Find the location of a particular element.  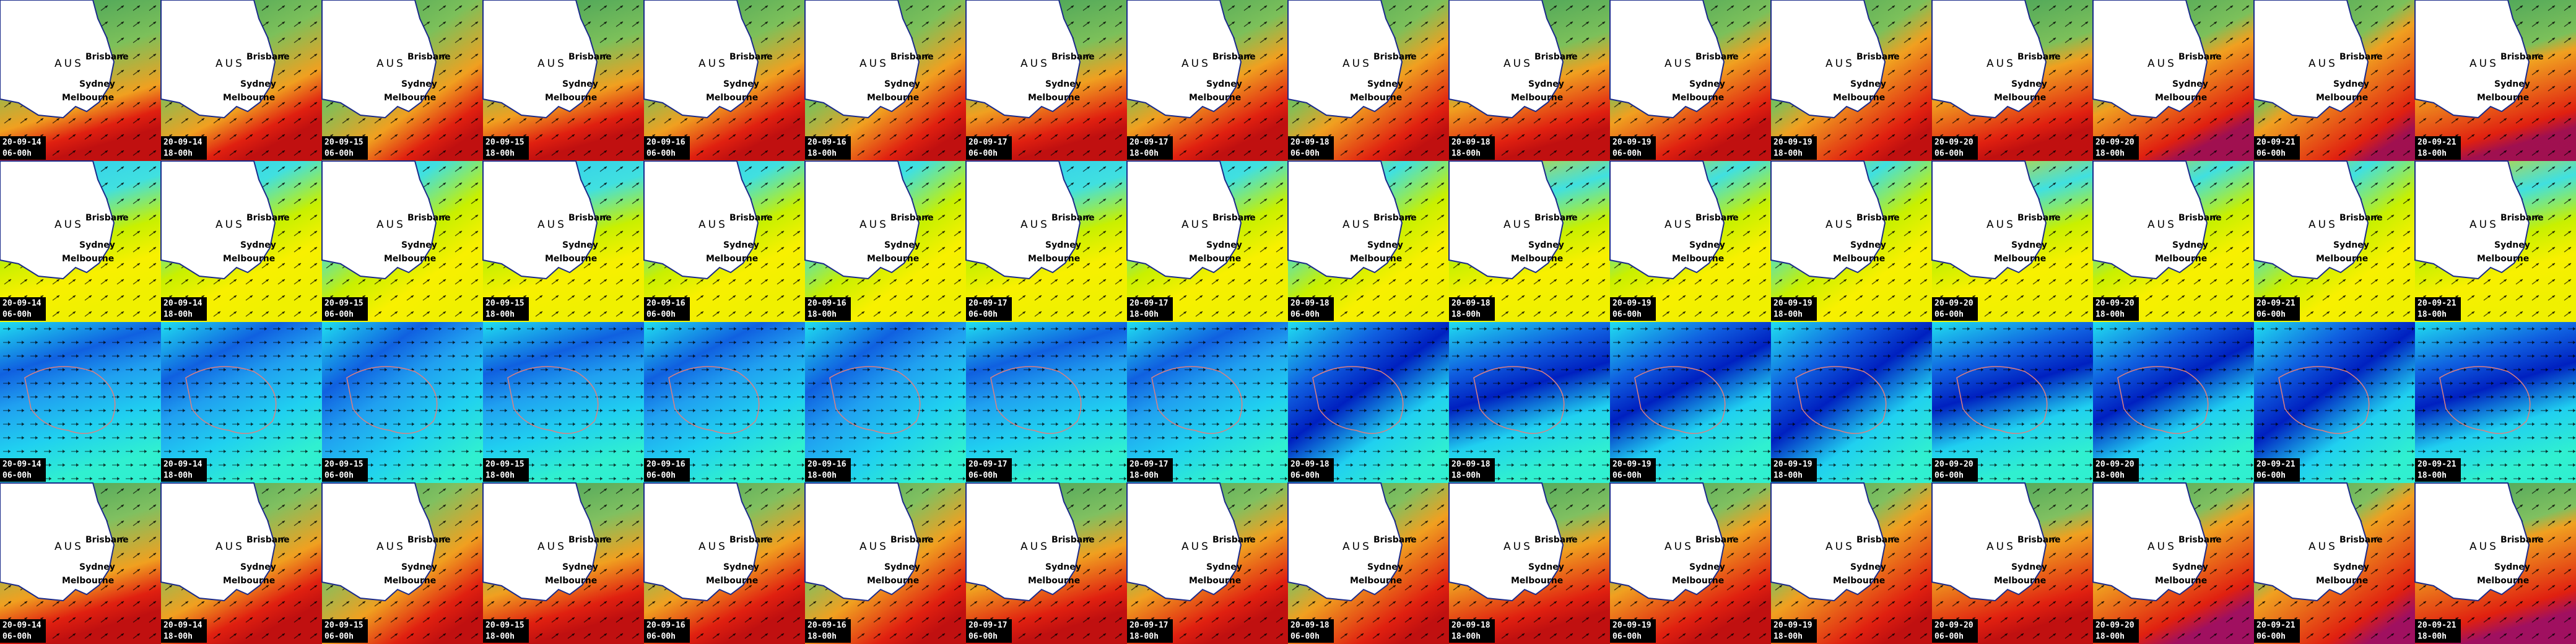

date-label: 20-09-19 is located at coordinates (1792, 464).